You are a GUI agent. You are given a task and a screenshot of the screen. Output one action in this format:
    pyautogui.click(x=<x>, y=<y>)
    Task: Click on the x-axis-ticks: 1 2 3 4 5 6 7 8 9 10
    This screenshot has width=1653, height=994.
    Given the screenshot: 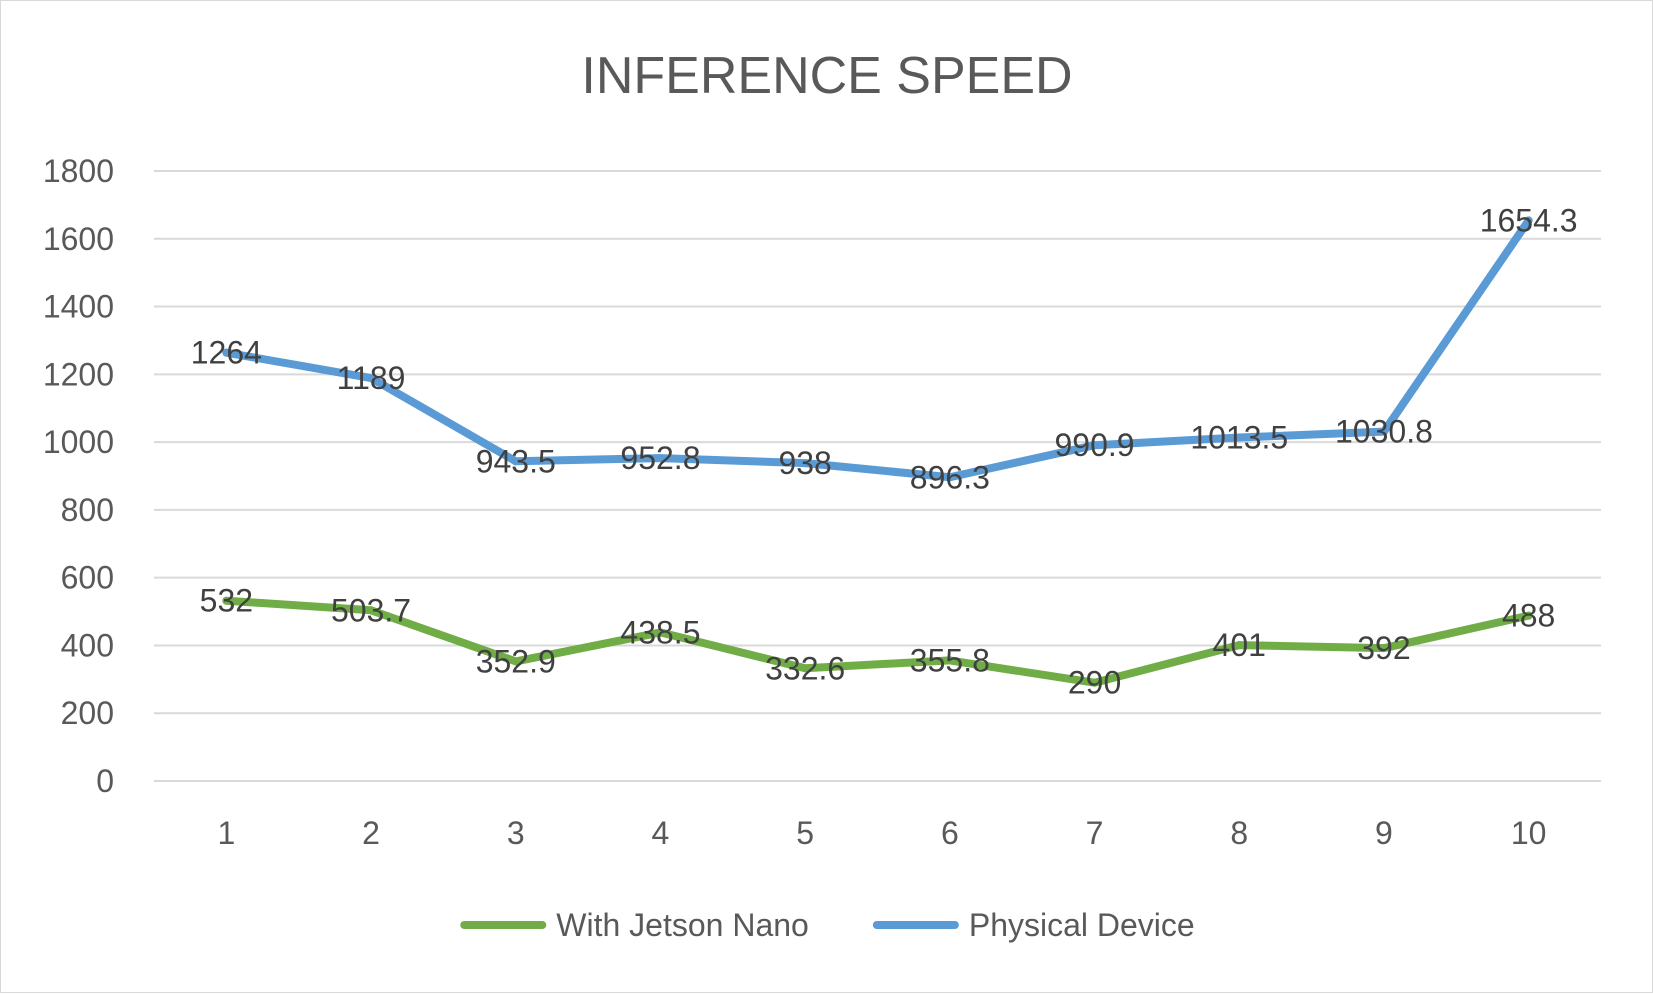 What is the action you would take?
    pyautogui.click(x=881, y=833)
    